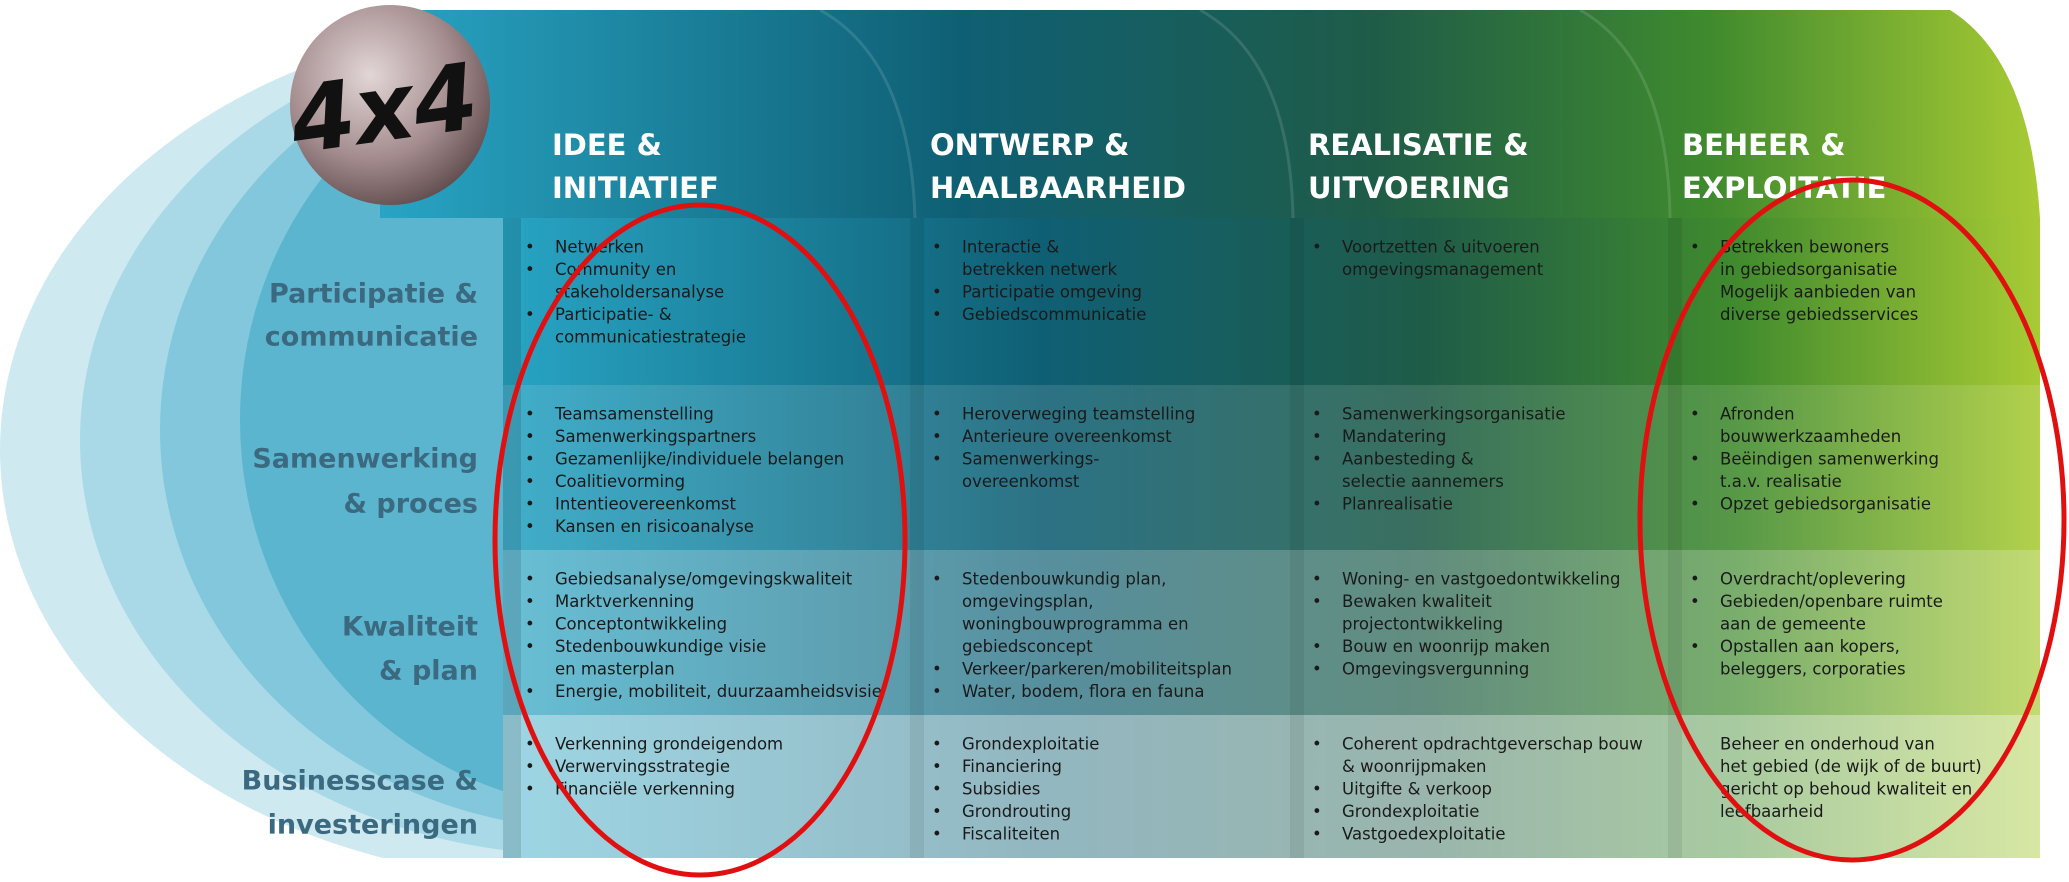 Image resolution: width=2069 pixels, height=882 pixels. What do you see at coordinates (1804, 247) in the screenshot?
I see `cell-item: Betrekken bewoners` at bounding box center [1804, 247].